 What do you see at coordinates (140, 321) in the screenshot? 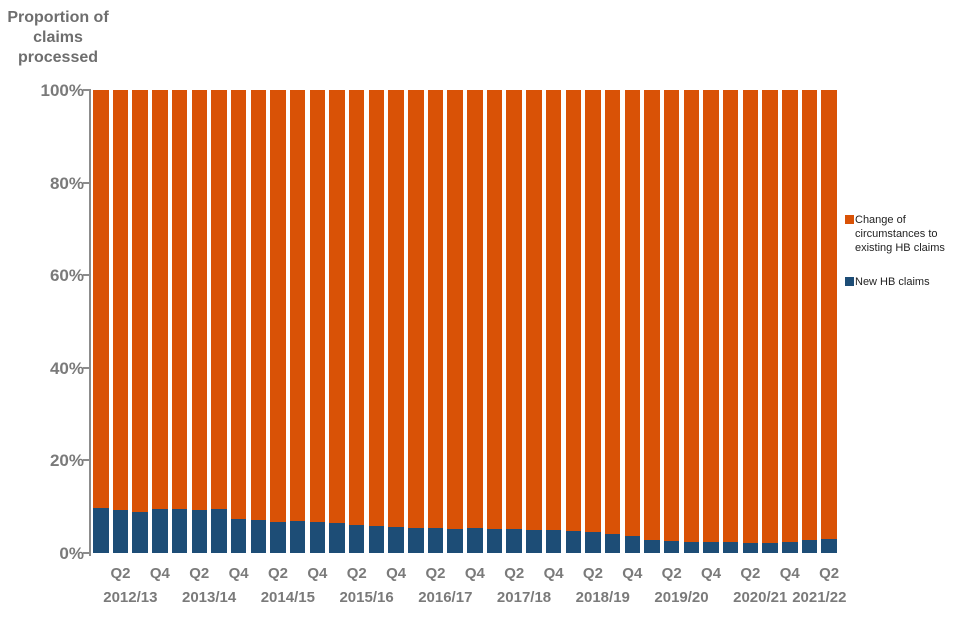
I see `bar-2012-13-Q3` at bounding box center [140, 321].